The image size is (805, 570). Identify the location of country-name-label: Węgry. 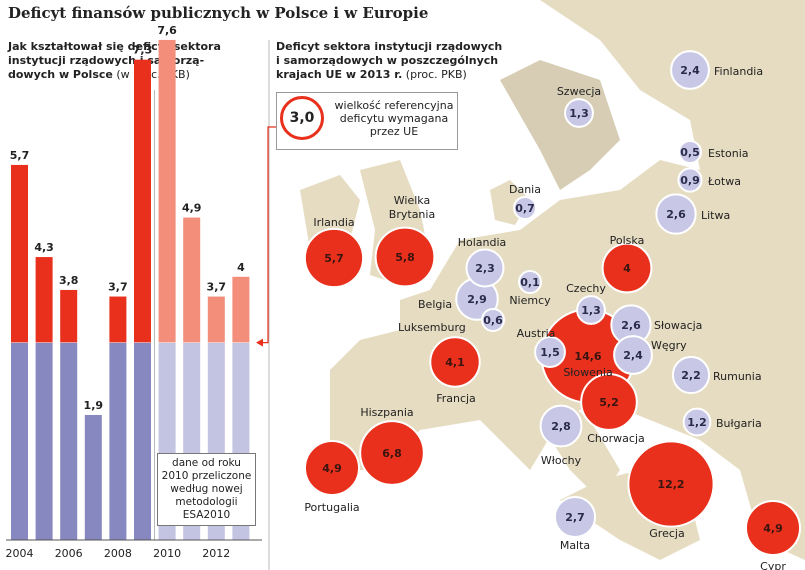
(669, 345).